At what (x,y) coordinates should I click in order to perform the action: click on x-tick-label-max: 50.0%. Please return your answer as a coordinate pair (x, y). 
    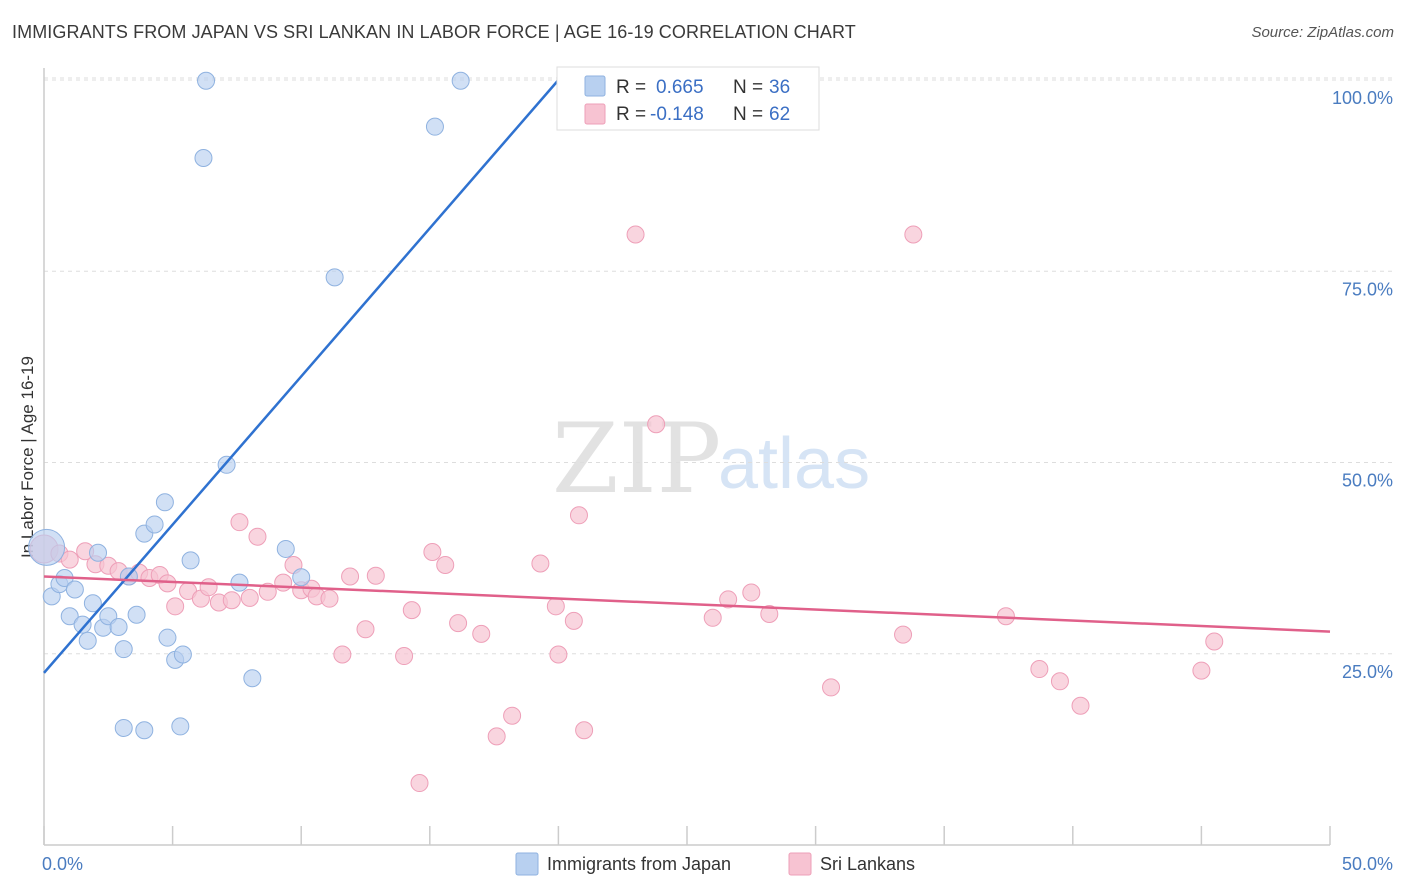
    Looking at the image, I should click on (1367, 864).